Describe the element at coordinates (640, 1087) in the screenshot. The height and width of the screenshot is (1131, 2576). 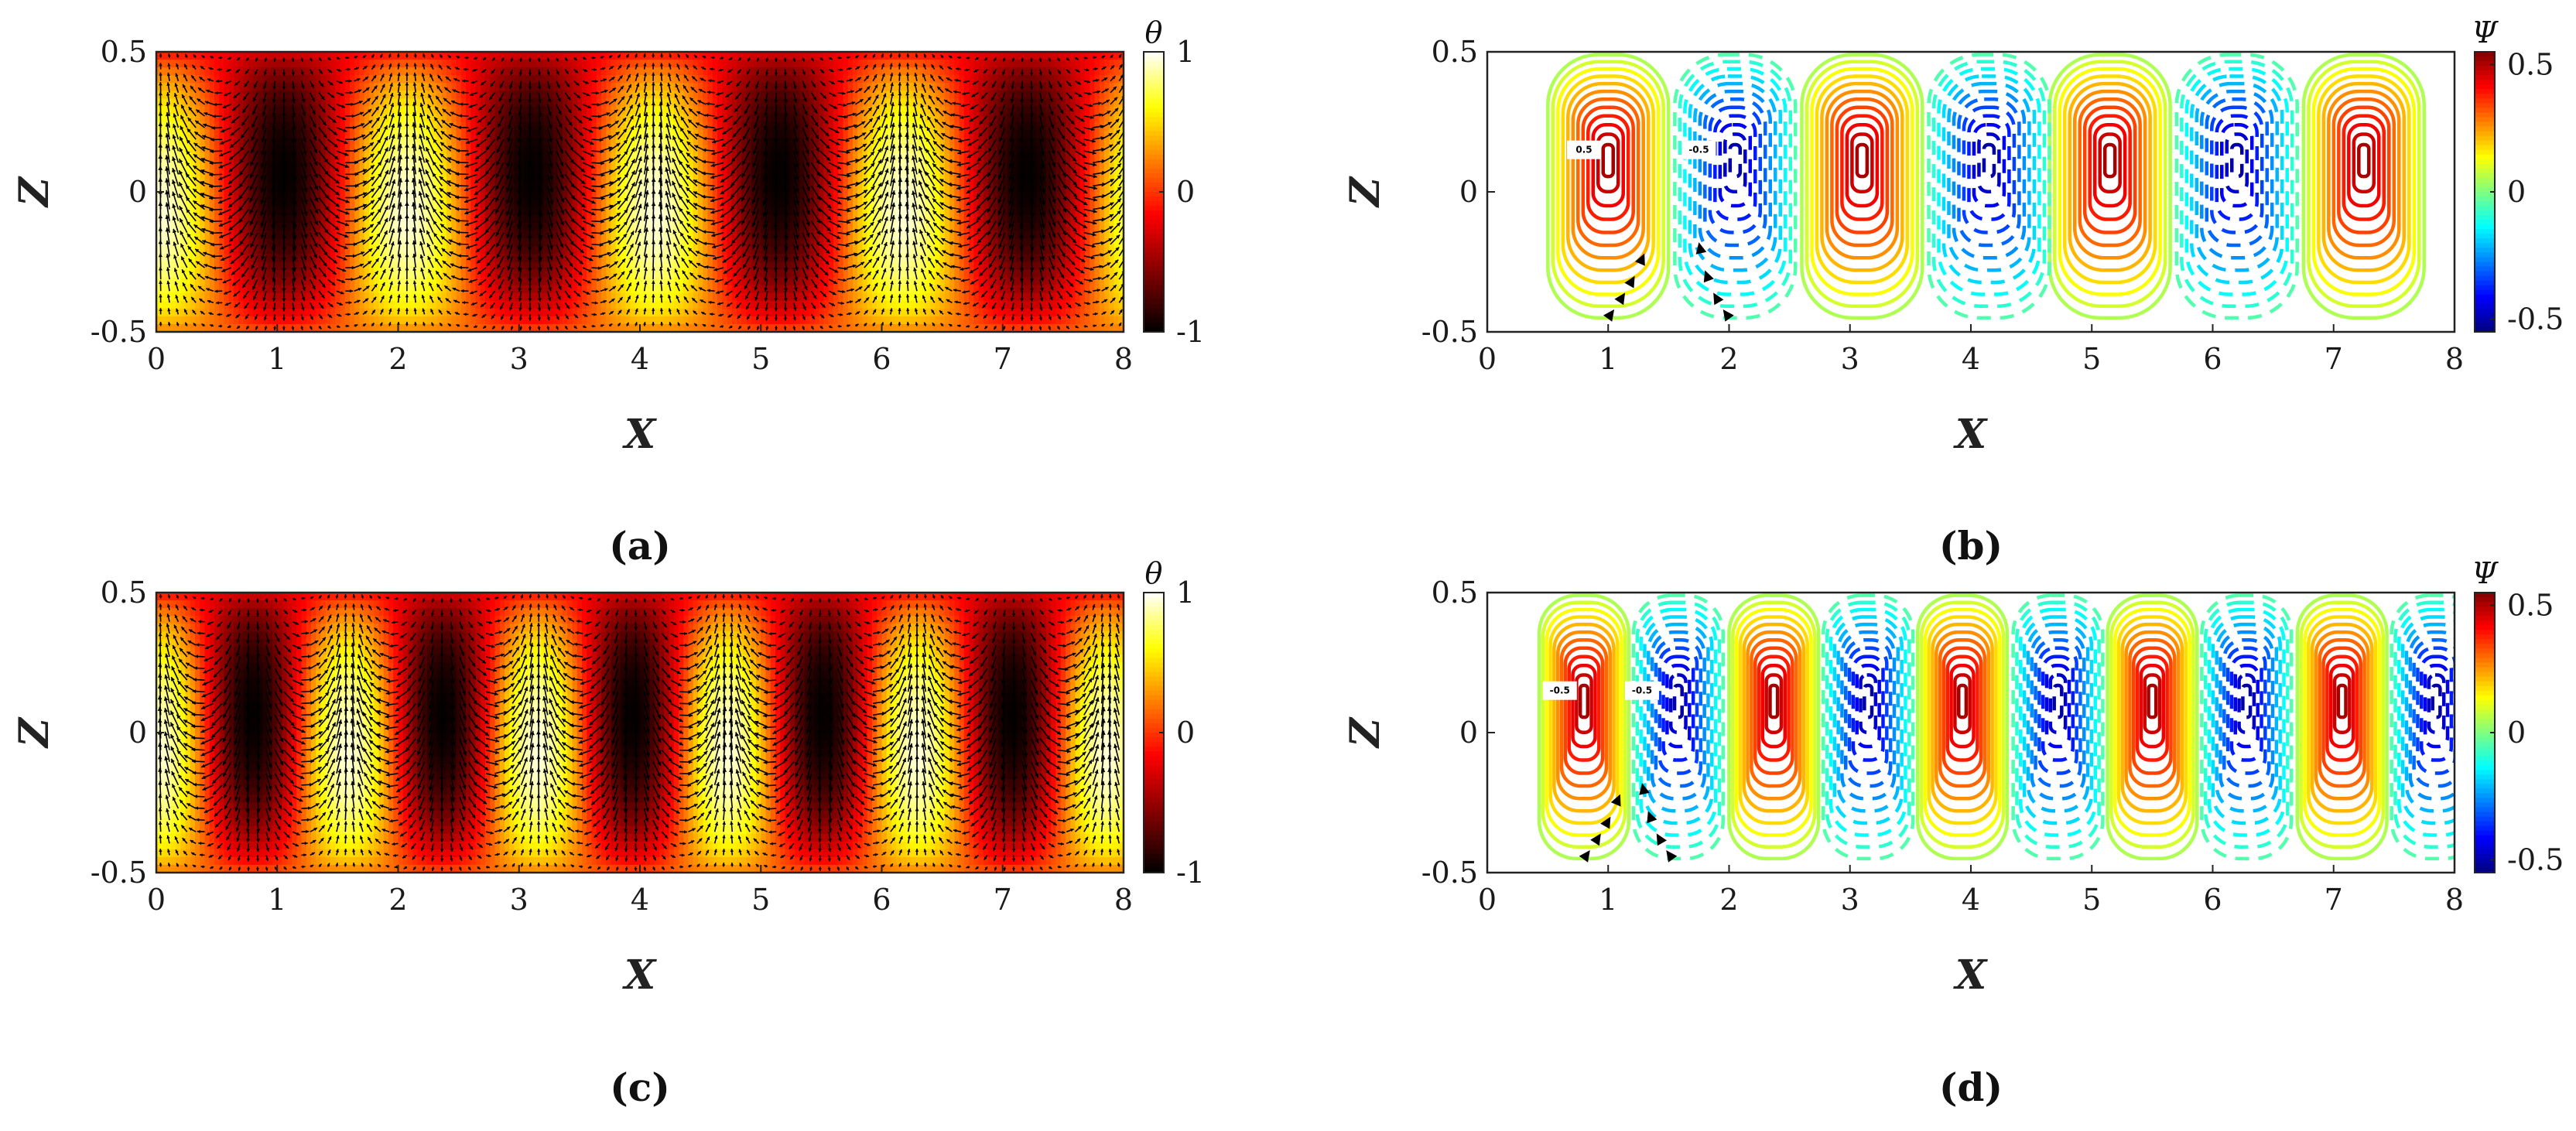
I see `panel-label: (c)` at that location.